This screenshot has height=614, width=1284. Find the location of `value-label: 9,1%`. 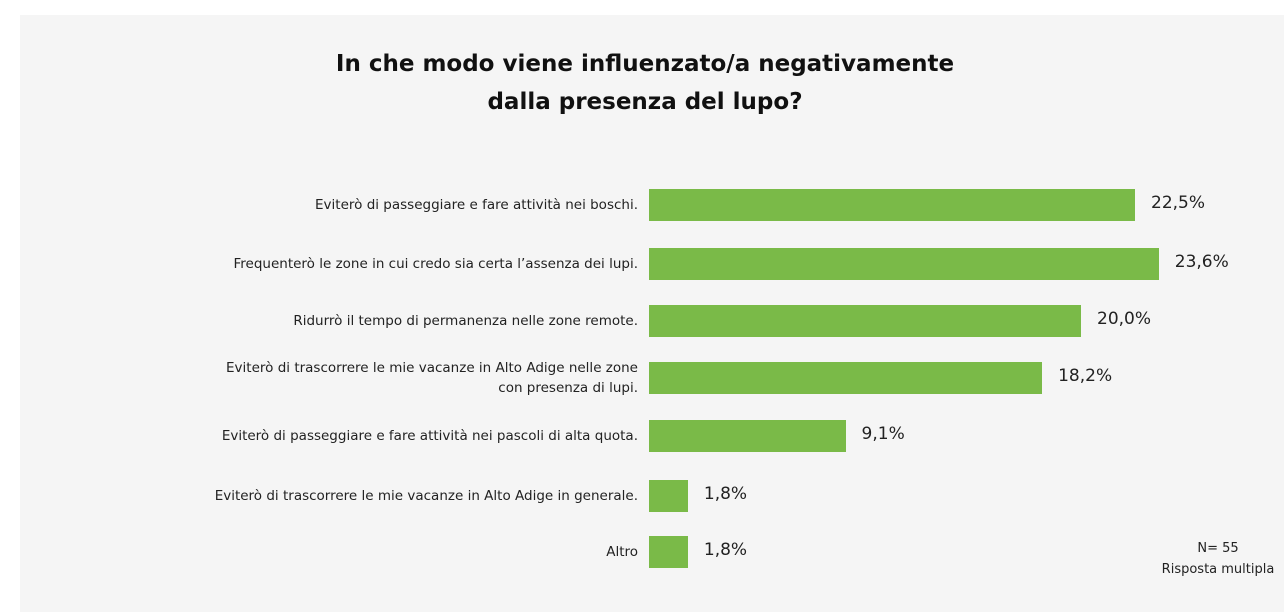

value-label: 9,1% is located at coordinates (883, 434).